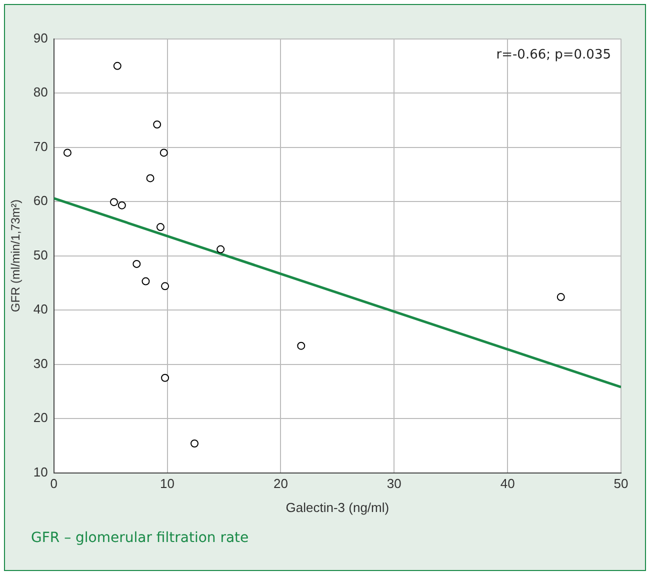  Describe the element at coordinates (40, 38) in the screenshot. I see `y-tick-label: 90` at that location.